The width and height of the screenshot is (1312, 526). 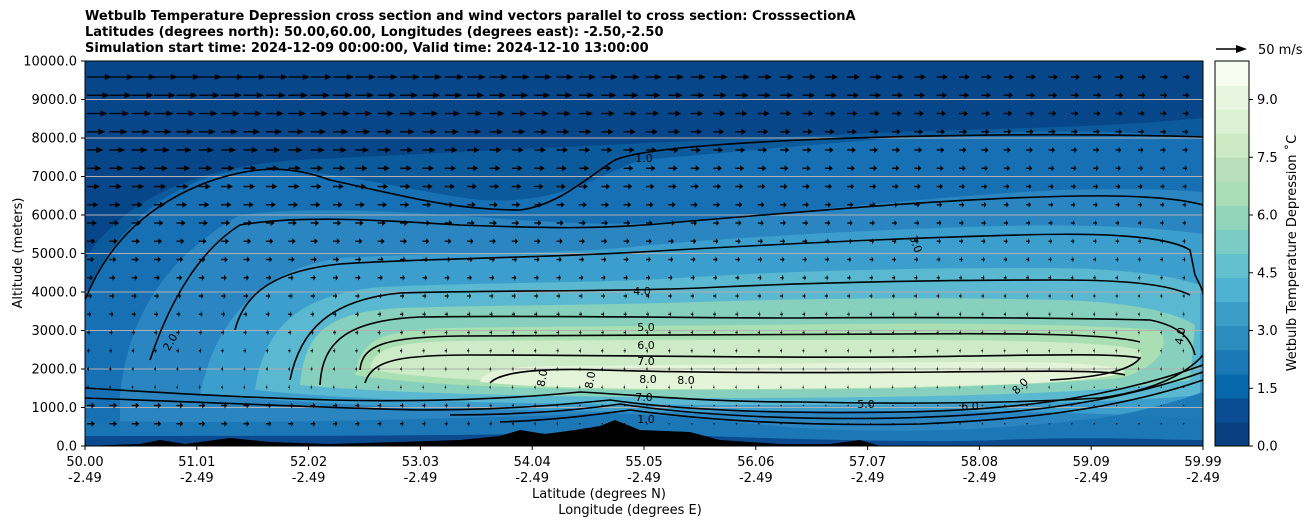 I want to click on colorbar-tick-label: 1.5, so click(x=1267, y=389).